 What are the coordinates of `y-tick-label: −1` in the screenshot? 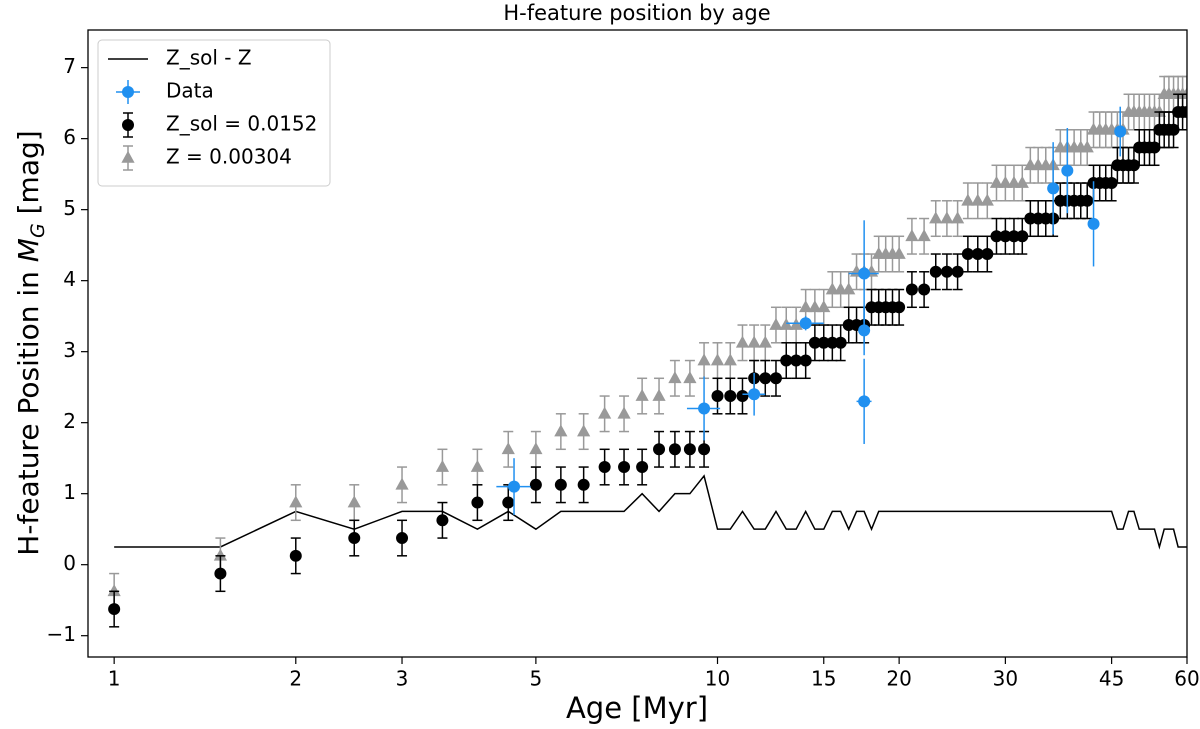 It's located at (61, 634).